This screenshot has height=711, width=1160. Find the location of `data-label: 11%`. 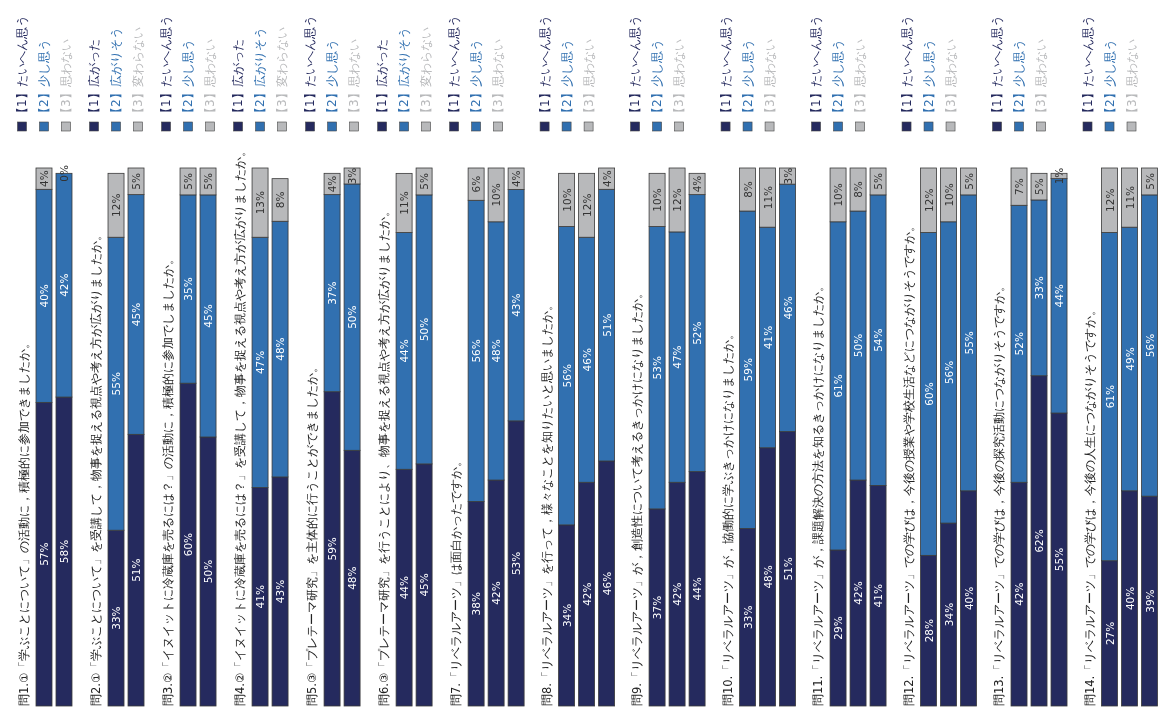

data-label: 11% is located at coordinates (1129, 197).